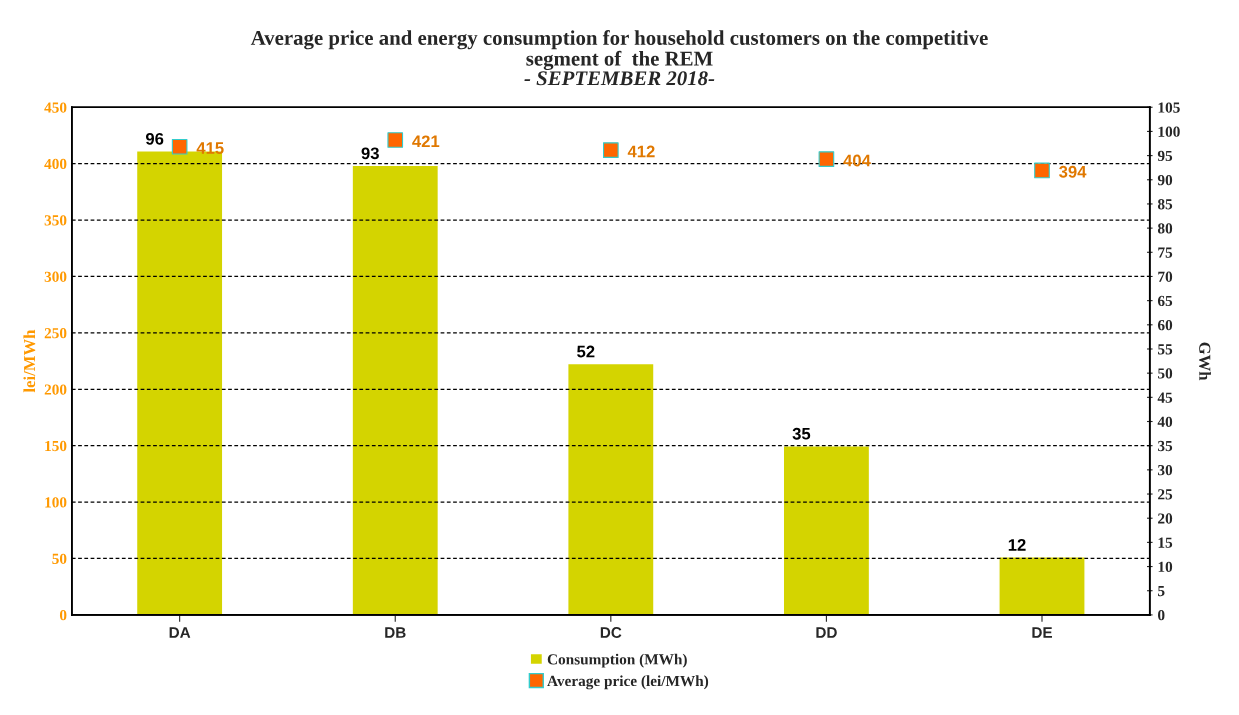  What do you see at coordinates (1165, 518) in the screenshot?
I see `y2-tick-label: 20` at bounding box center [1165, 518].